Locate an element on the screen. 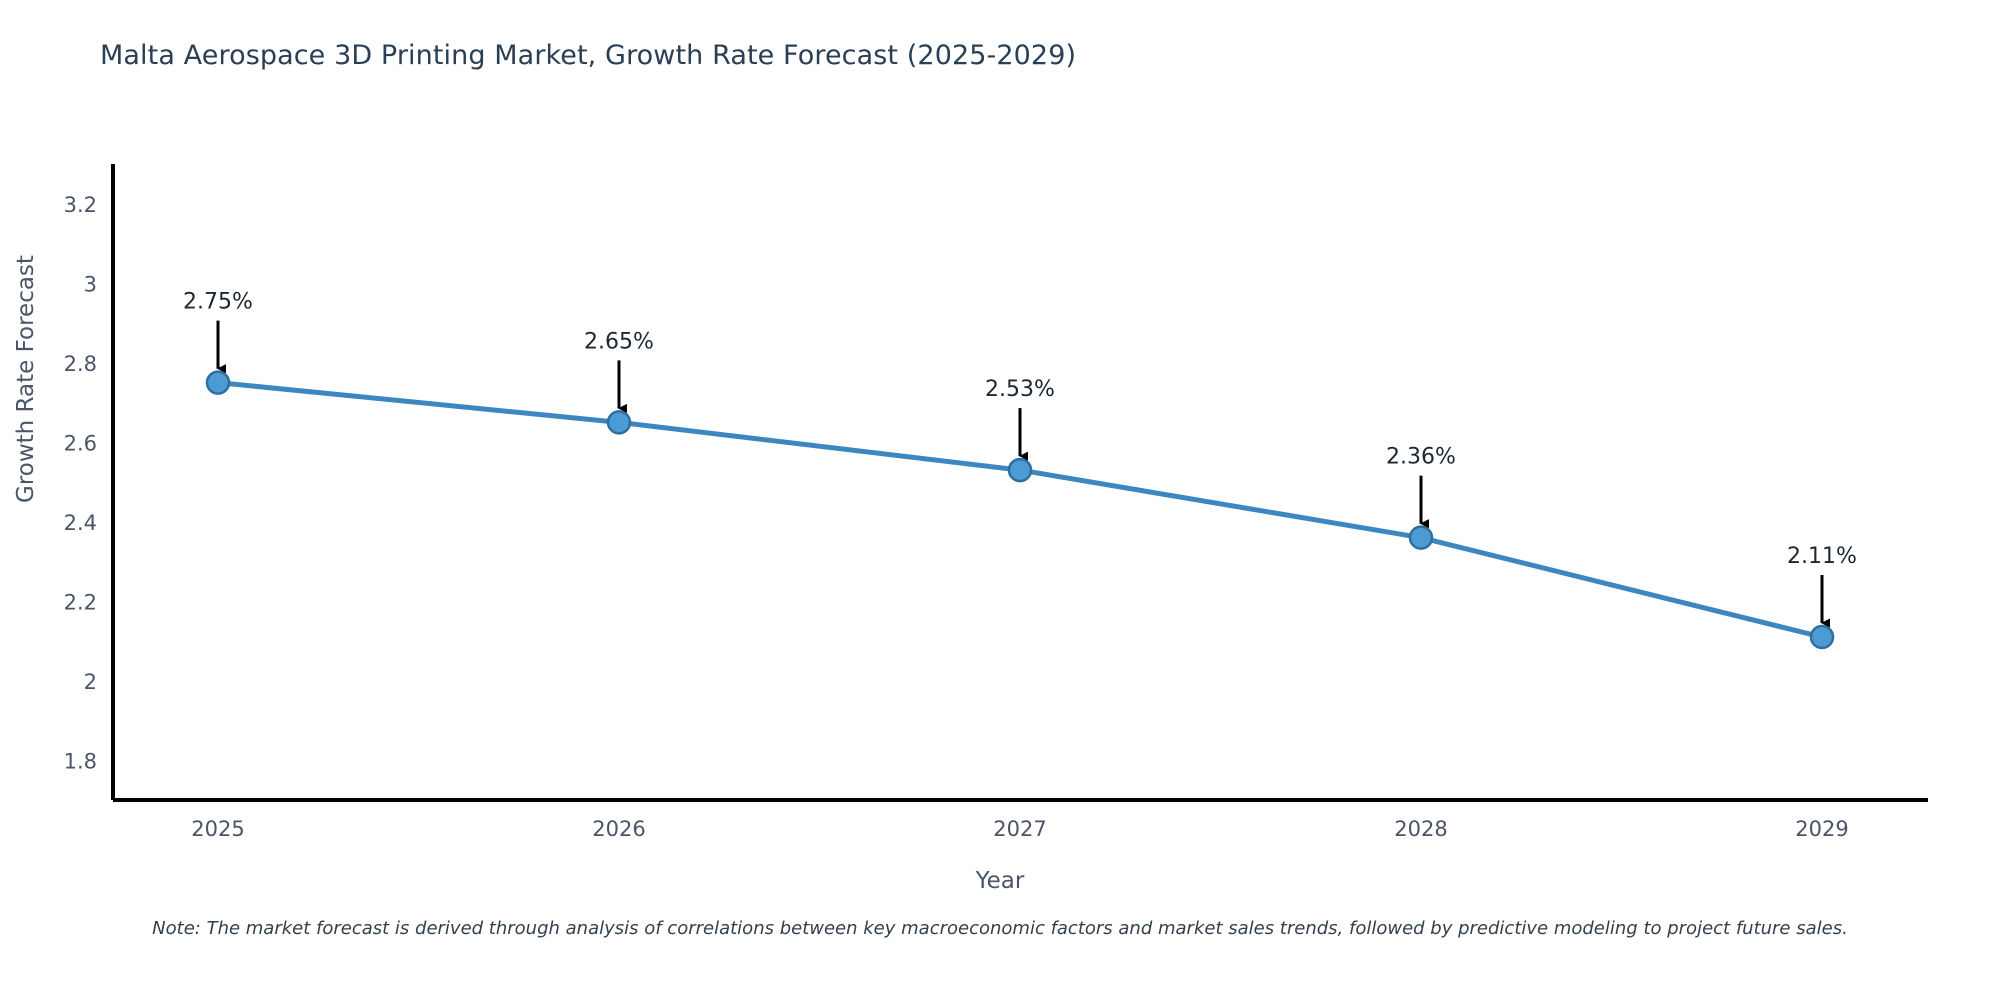 The width and height of the screenshot is (2000, 1000). x-axis-ticks: 2025 2026 2027 2028 2029 is located at coordinates (1019, 829).